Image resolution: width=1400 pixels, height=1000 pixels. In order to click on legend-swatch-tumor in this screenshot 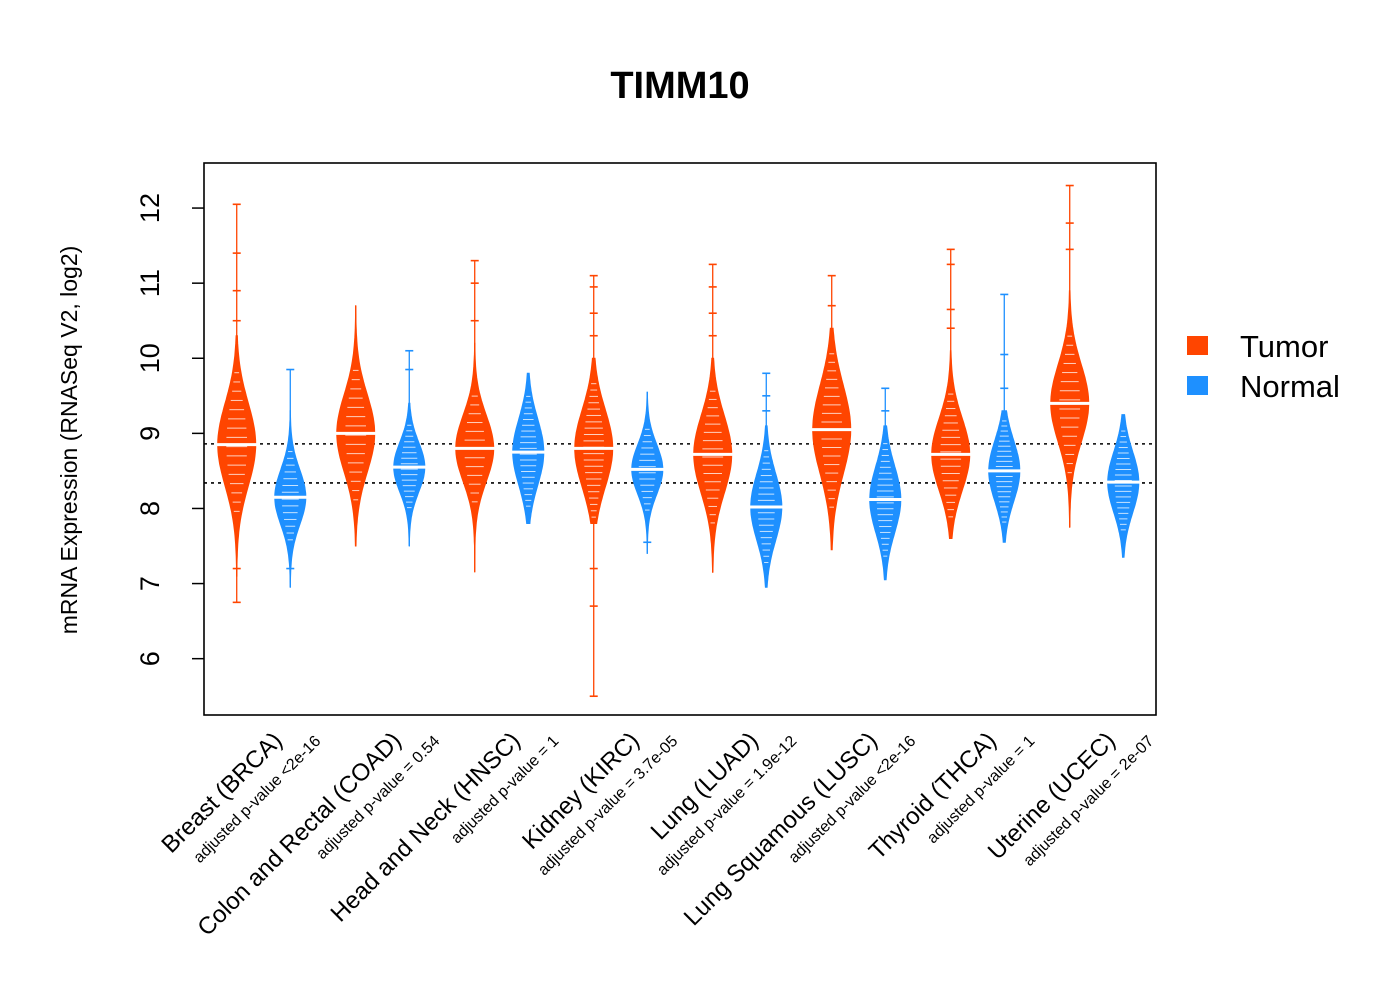, I will do `click(1197, 345)`.